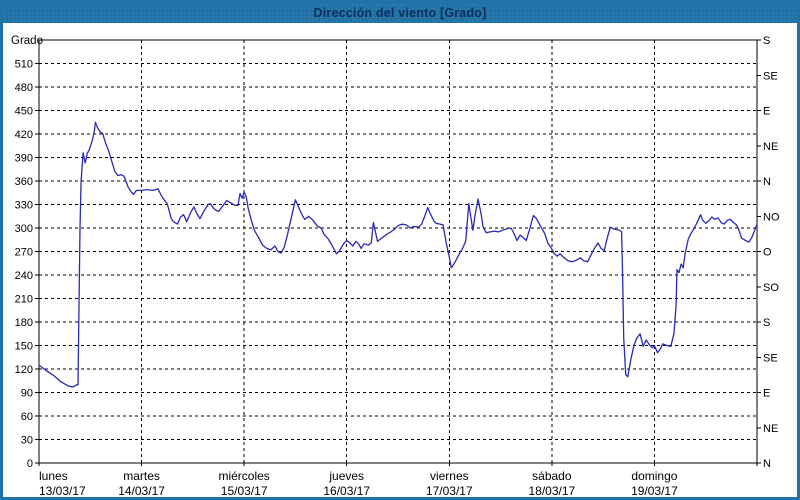  Describe the element at coordinates (24, 112) in the screenshot. I see `y-tick-label-left: 450` at that location.